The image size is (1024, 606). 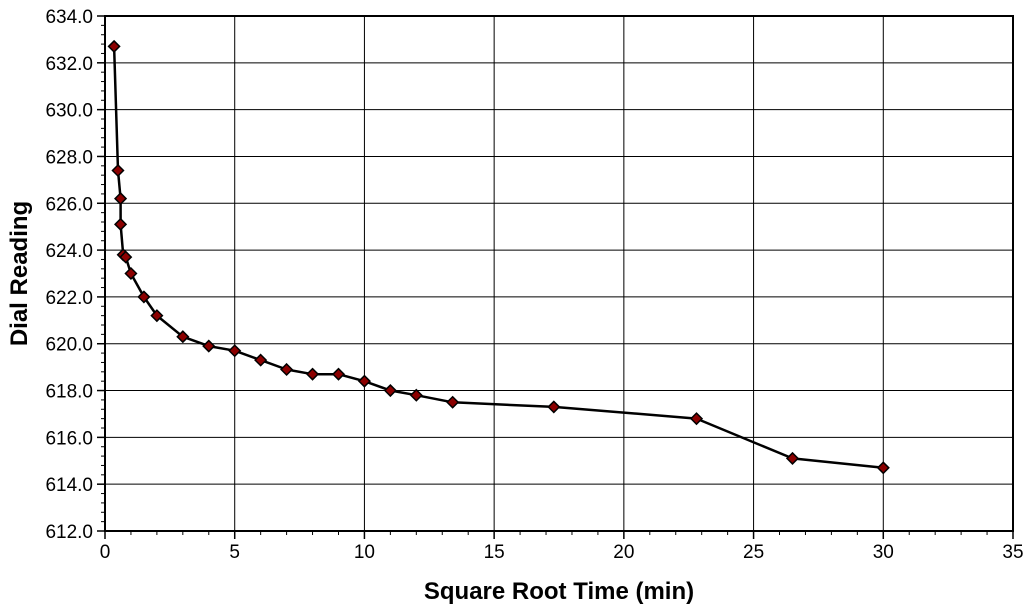 I want to click on x-tick-label: 35, so click(x=1012, y=552).